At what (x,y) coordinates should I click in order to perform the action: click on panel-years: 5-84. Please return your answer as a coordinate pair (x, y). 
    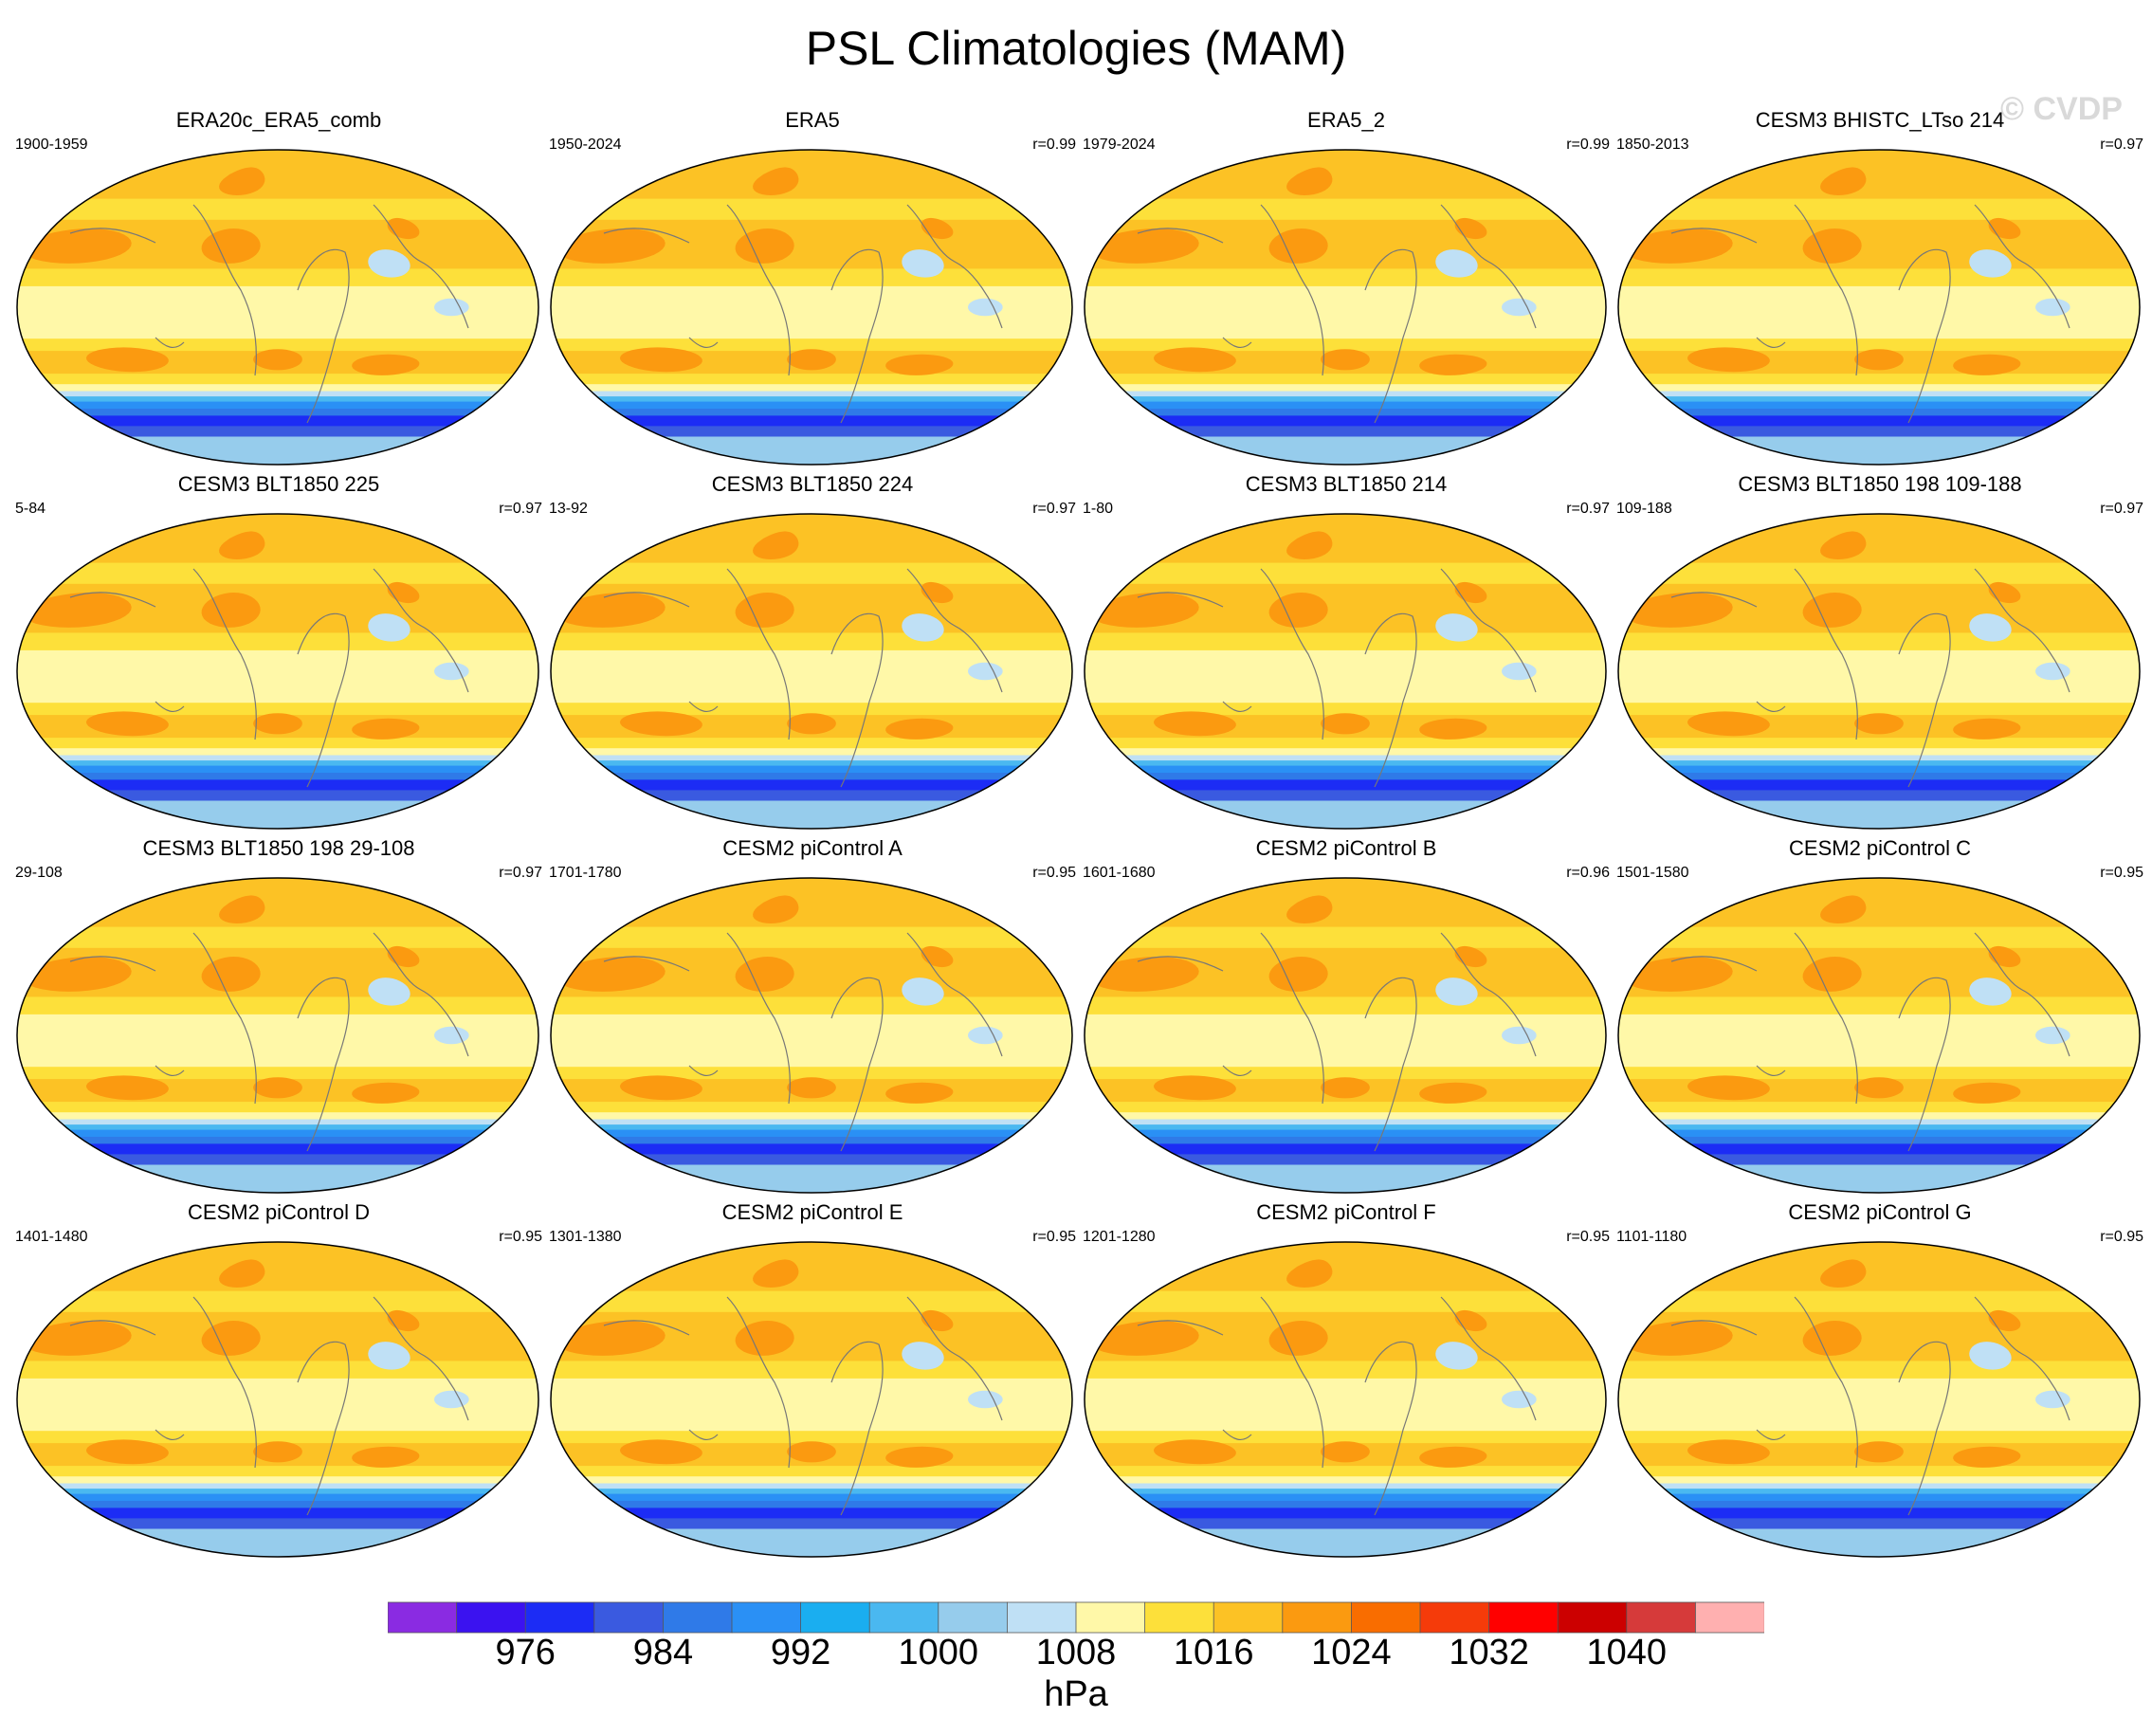
    Looking at the image, I should click on (31, 509).